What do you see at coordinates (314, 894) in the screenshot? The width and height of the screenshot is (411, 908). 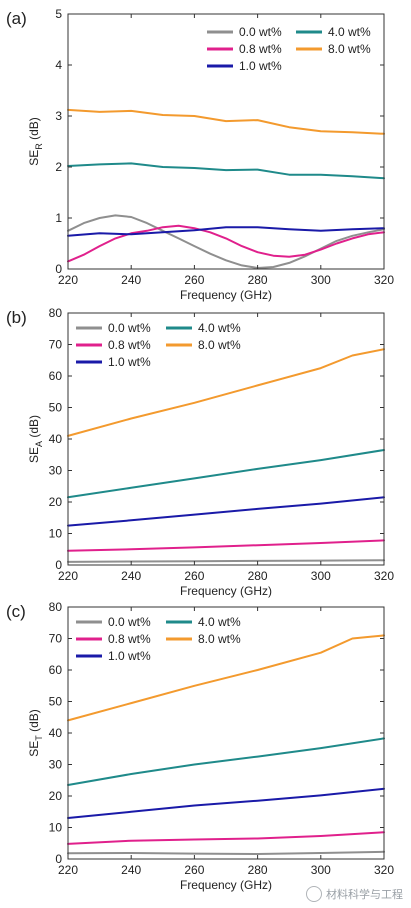 I see `wechat-icon` at bounding box center [314, 894].